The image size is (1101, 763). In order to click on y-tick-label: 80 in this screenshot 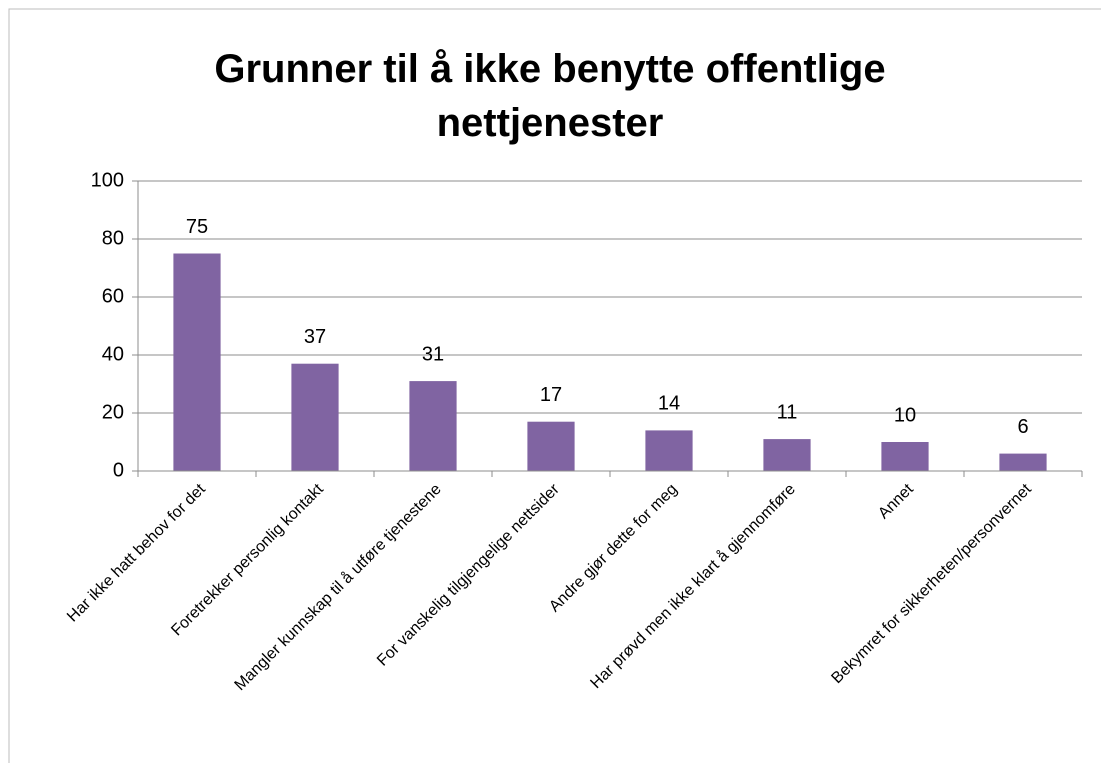, I will do `click(113, 238)`.